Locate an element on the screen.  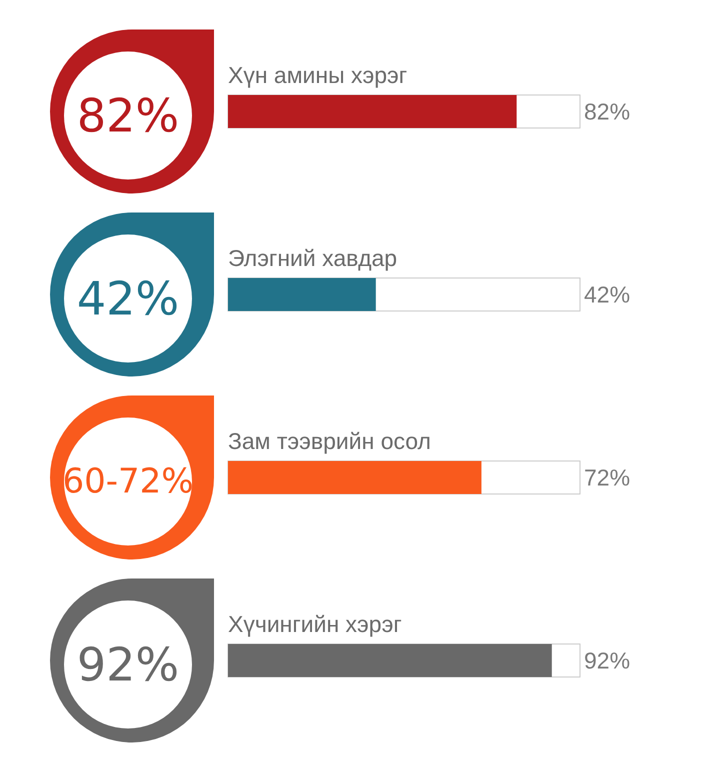
y-tick-label: Элэгний хавдар is located at coordinates (313, 258).